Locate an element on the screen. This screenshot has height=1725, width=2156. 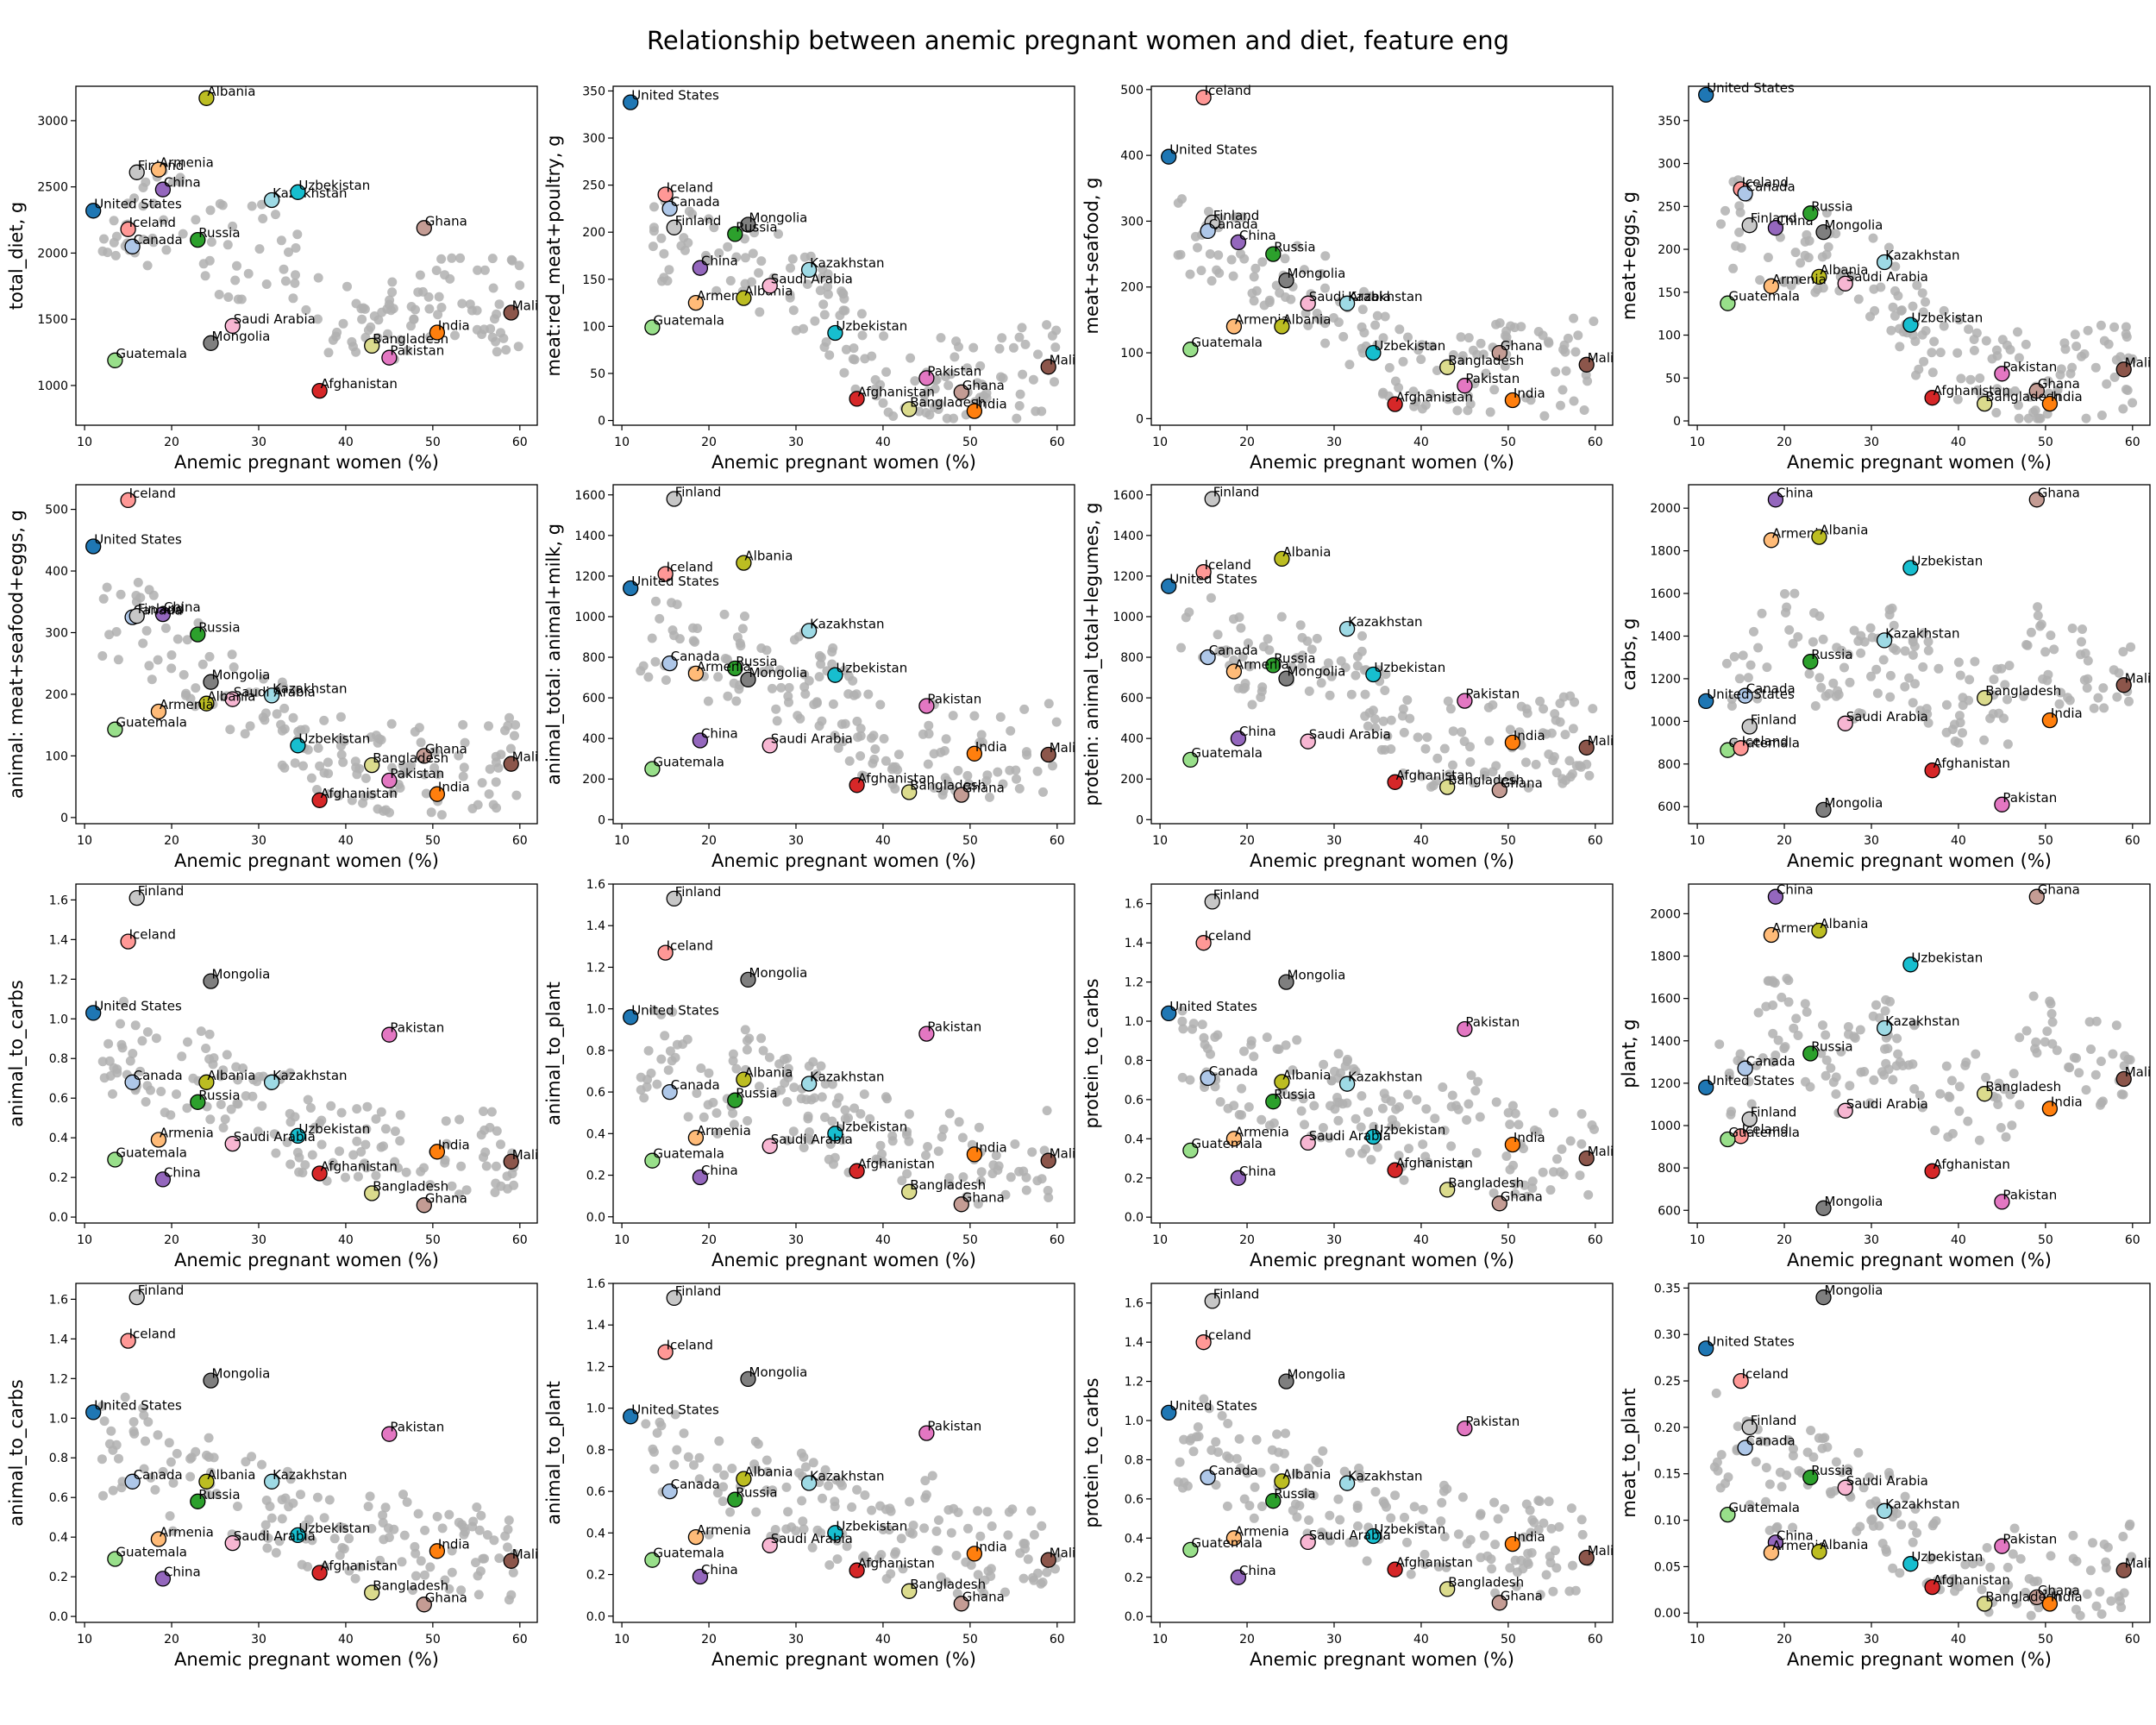
y-tick-label: 1.4 is located at coordinates (595, 926).